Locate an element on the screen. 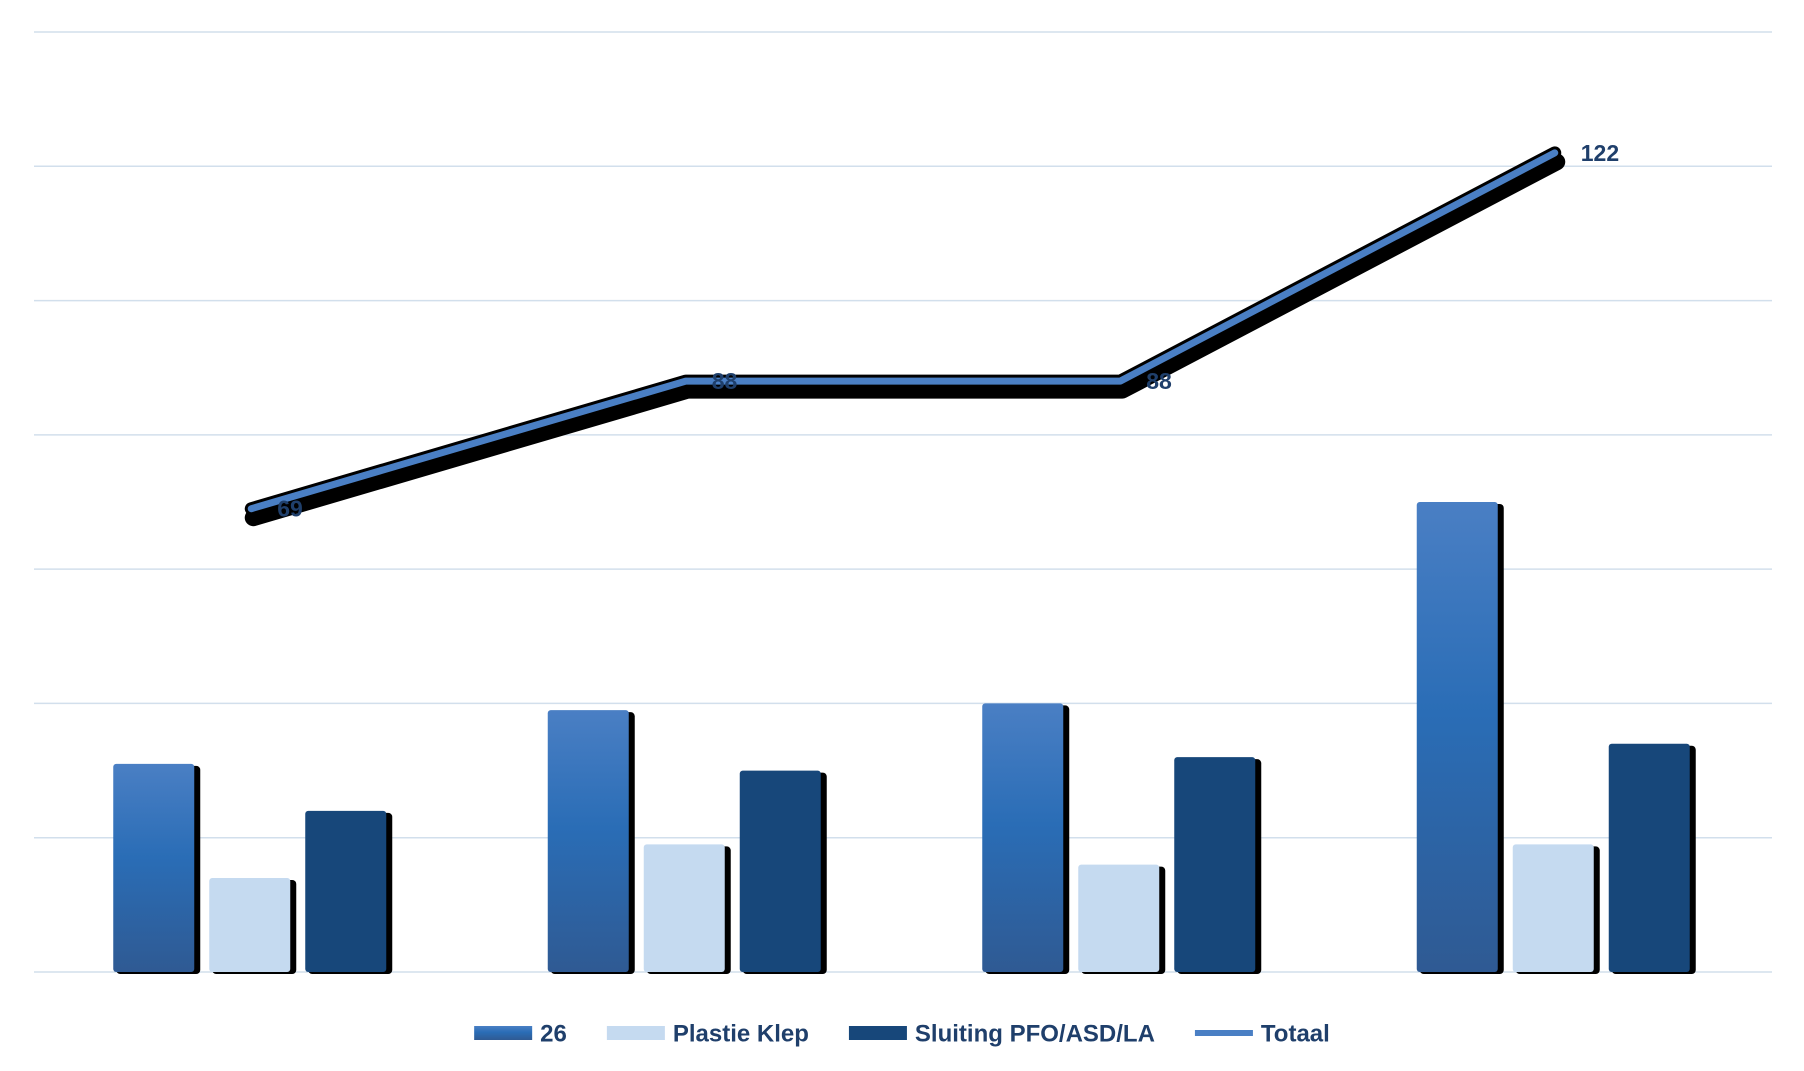 The width and height of the screenshot is (1804, 1071). data-label: 69 is located at coordinates (290, 509).